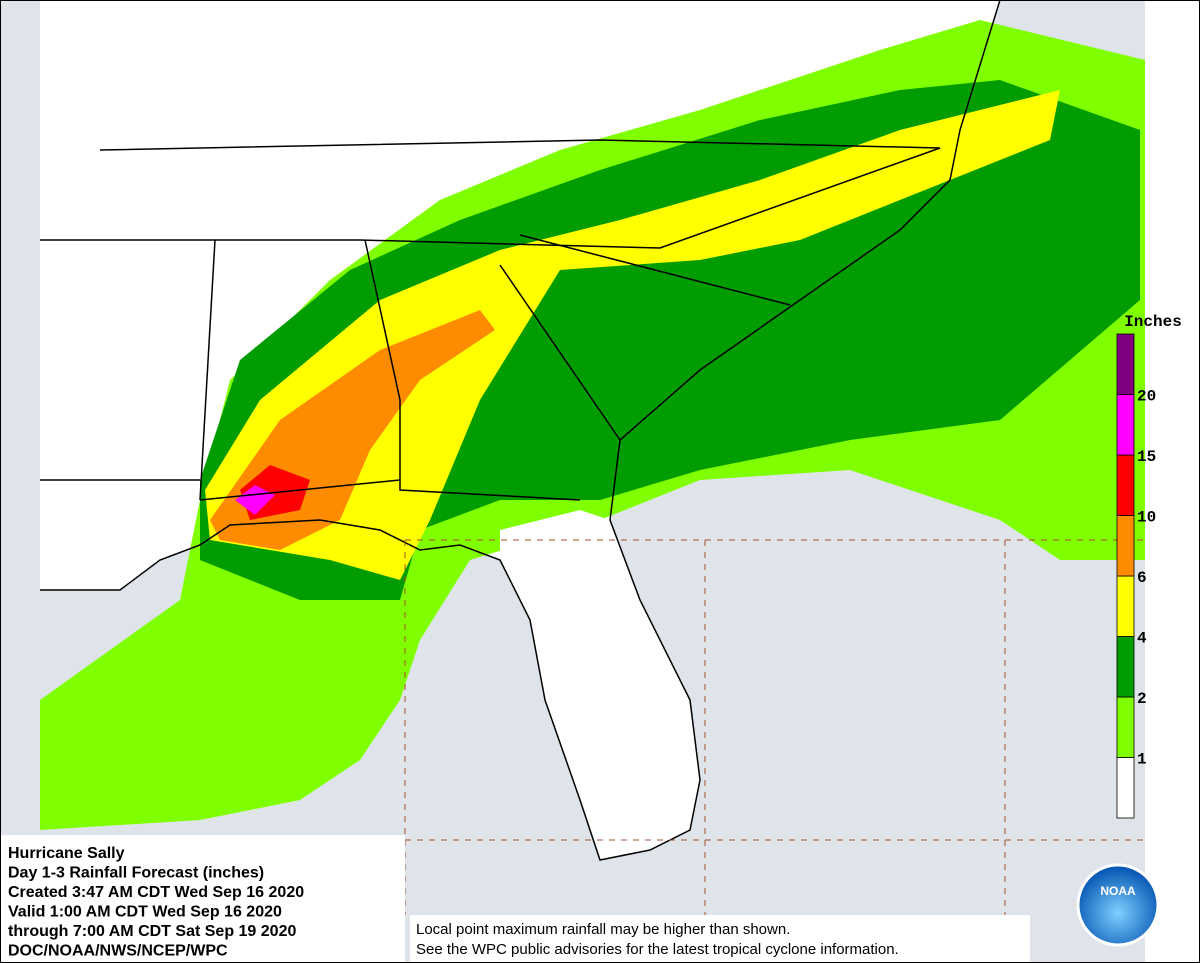 Image resolution: width=1200 pixels, height=963 pixels. I want to click on legend-tick-label: 1, so click(1142, 760).